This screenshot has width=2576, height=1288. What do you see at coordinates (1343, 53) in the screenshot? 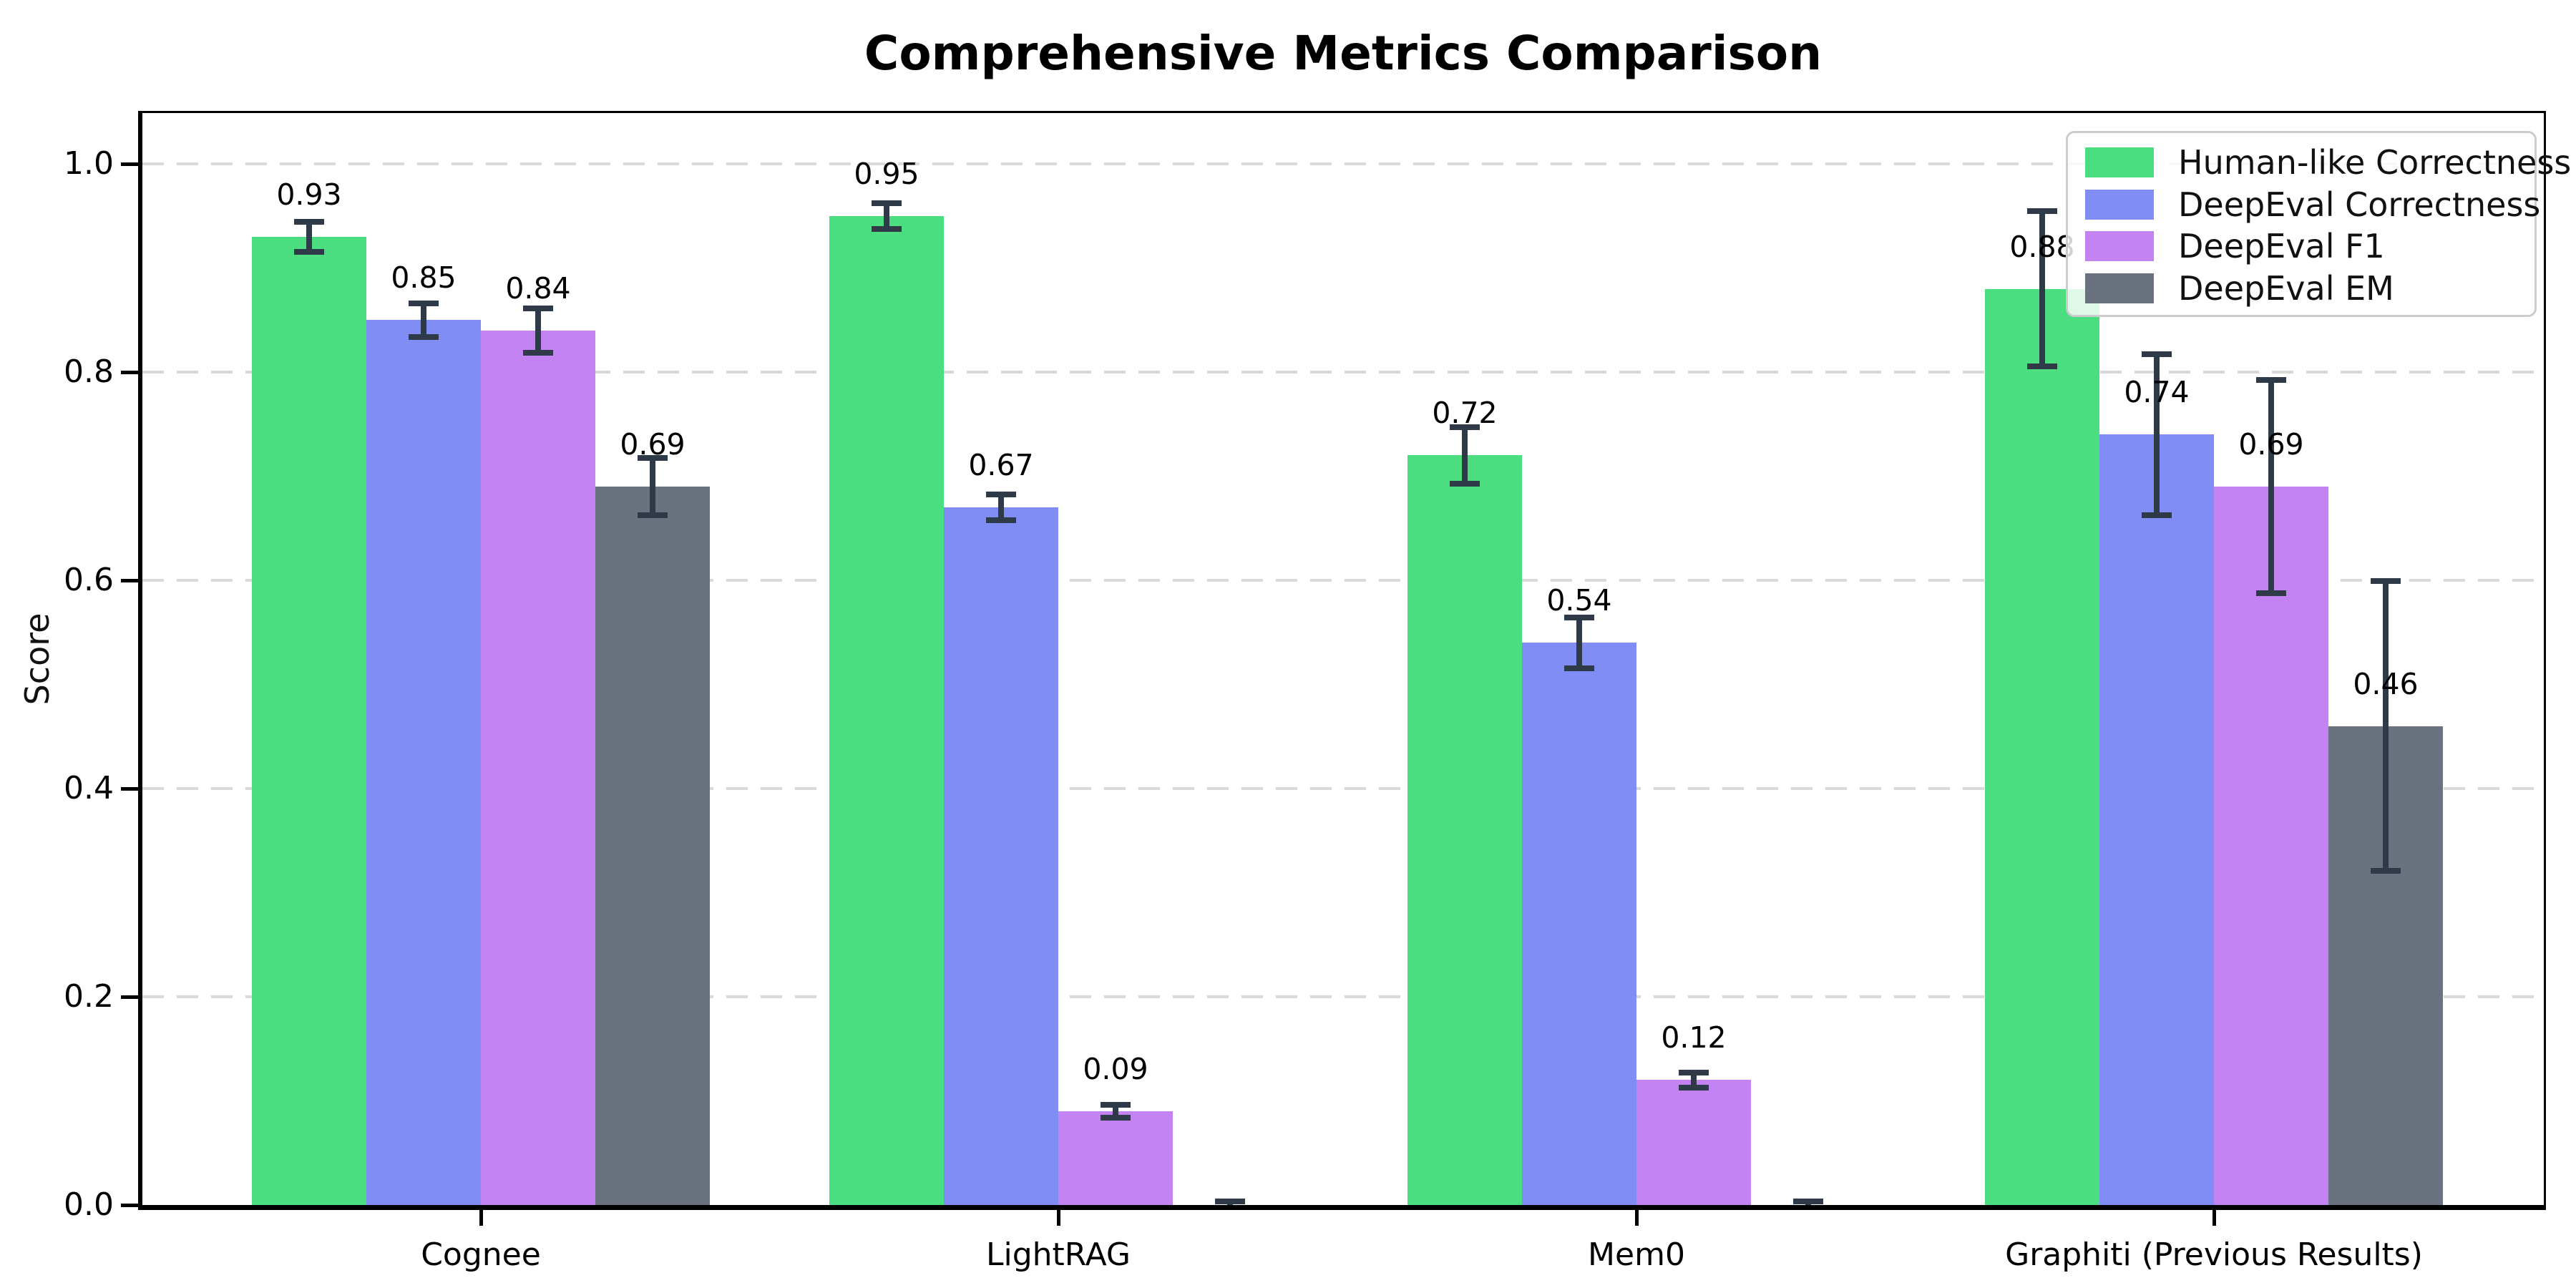
I see `chart-title: Comprehensive Metrics Comparison` at bounding box center [1343, 53].